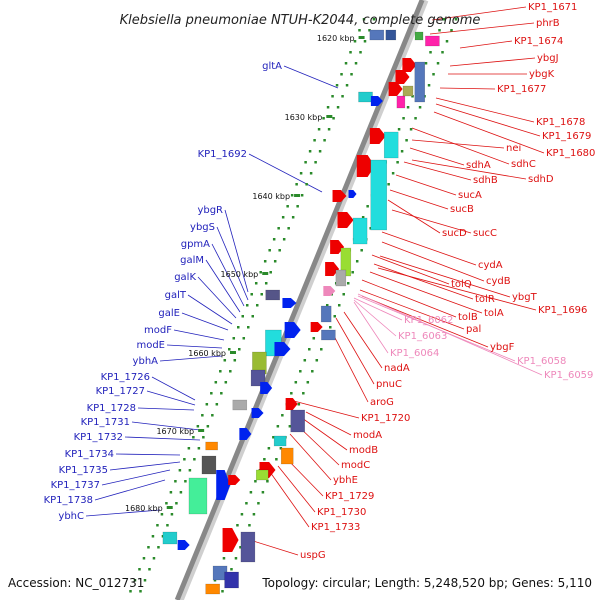  What do you see at coordinates (363, 450) in the screenshot?
I see `gene-label-reverse: modB` at bounding box center [363, 450].